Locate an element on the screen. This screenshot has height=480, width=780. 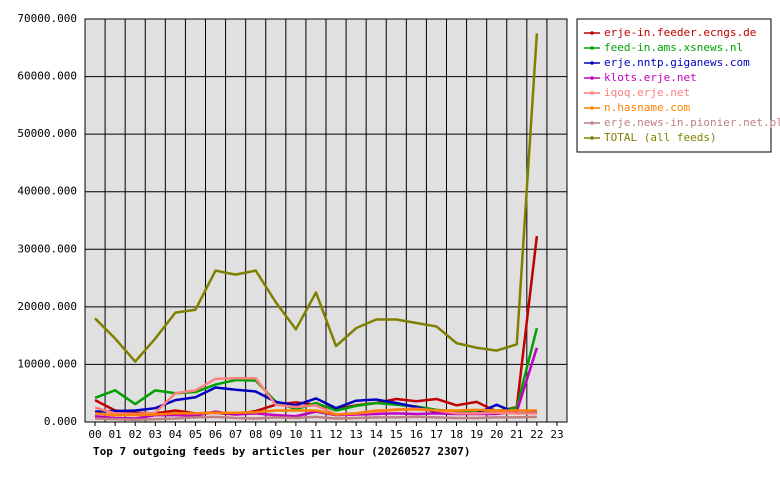
x-tick-label: 20 is located at coordinates (496, 434).